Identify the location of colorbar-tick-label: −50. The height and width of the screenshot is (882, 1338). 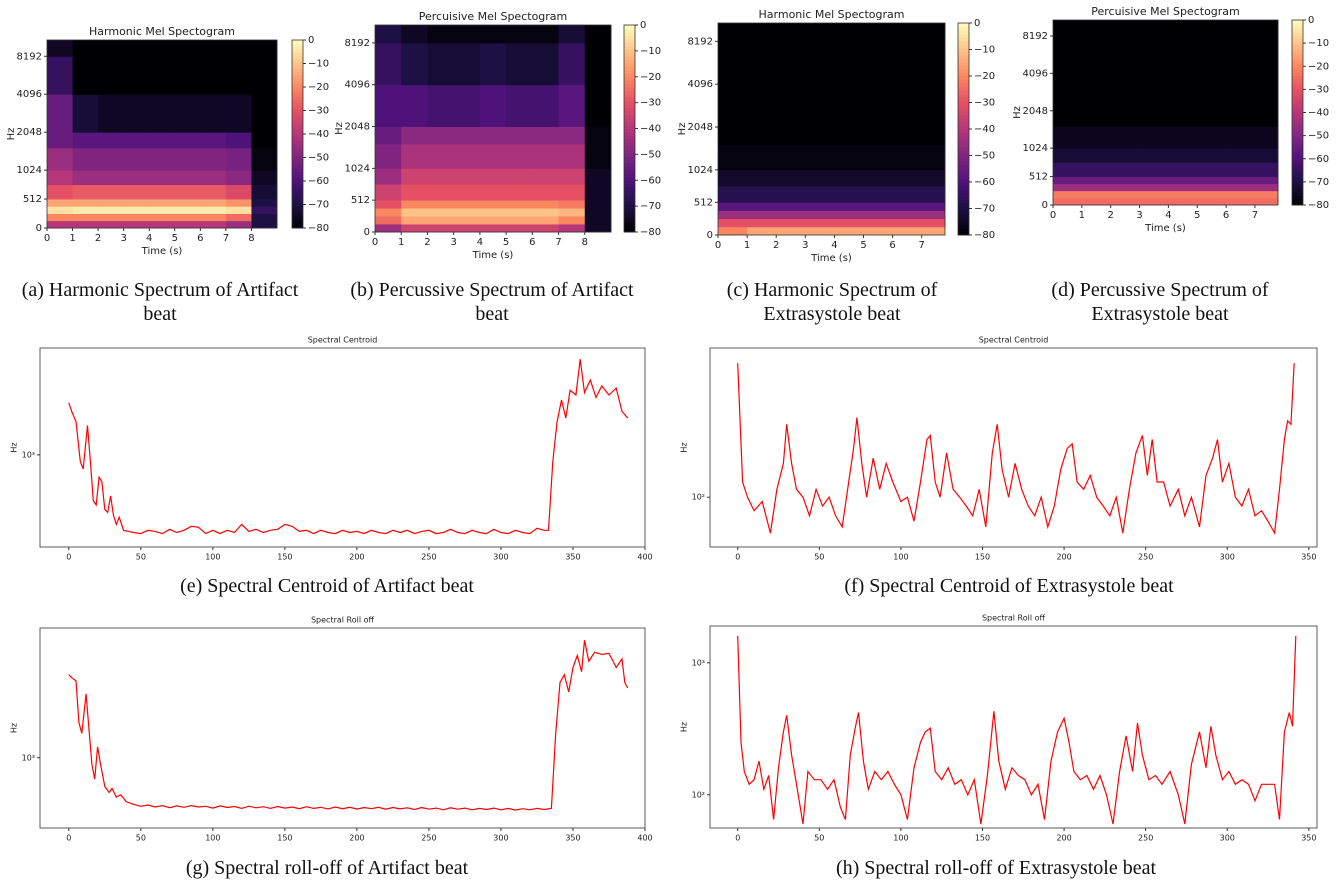
(984, 156).